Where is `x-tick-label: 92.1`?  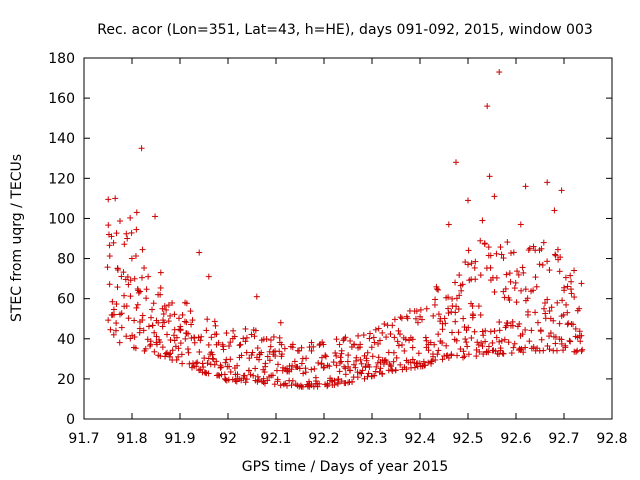
x-tick-label: 92.1 is located at coordinates (275, 439).